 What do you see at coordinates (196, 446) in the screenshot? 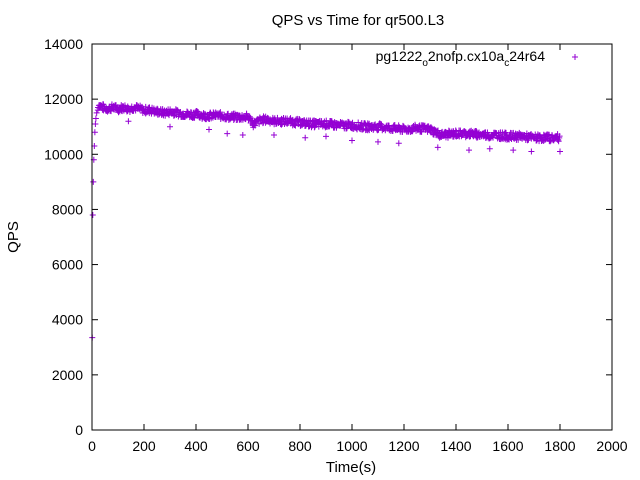
I see `x-tick-label: 400` at bounding box center [196, 446].